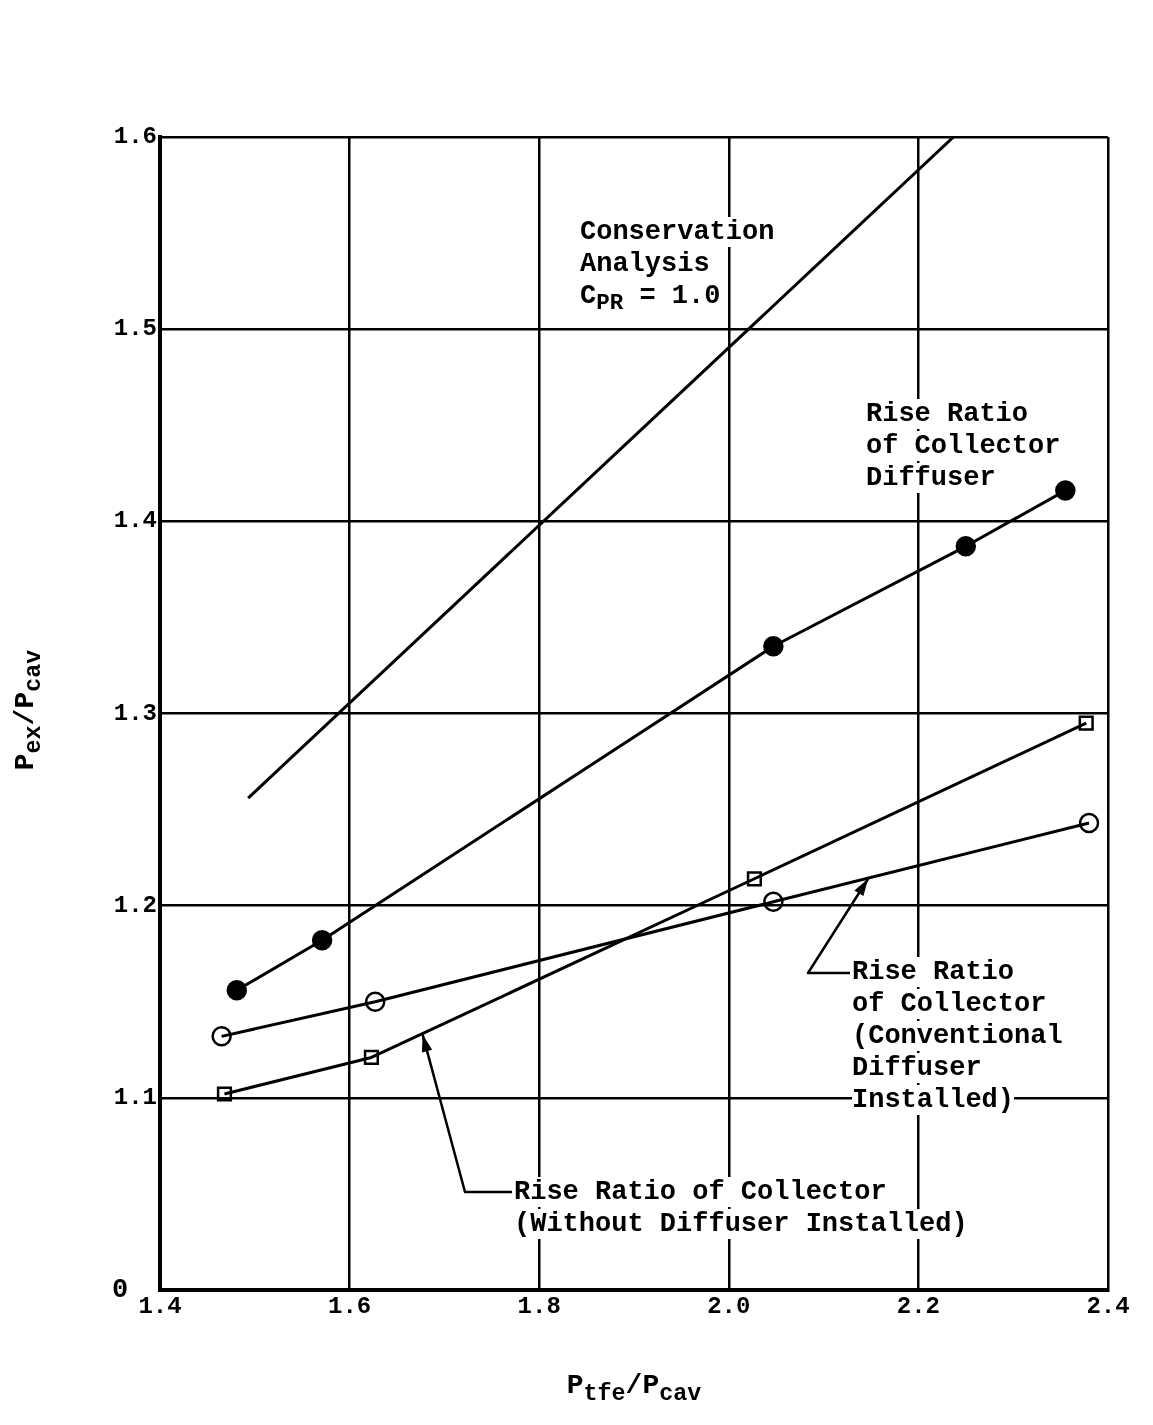 The height and width of the screenshot is (1425, 1153). What do you see at coordinates (135, 137) in the screenshot?
I see `y-tick-label: 1.6` at bounding box center [135, 137].